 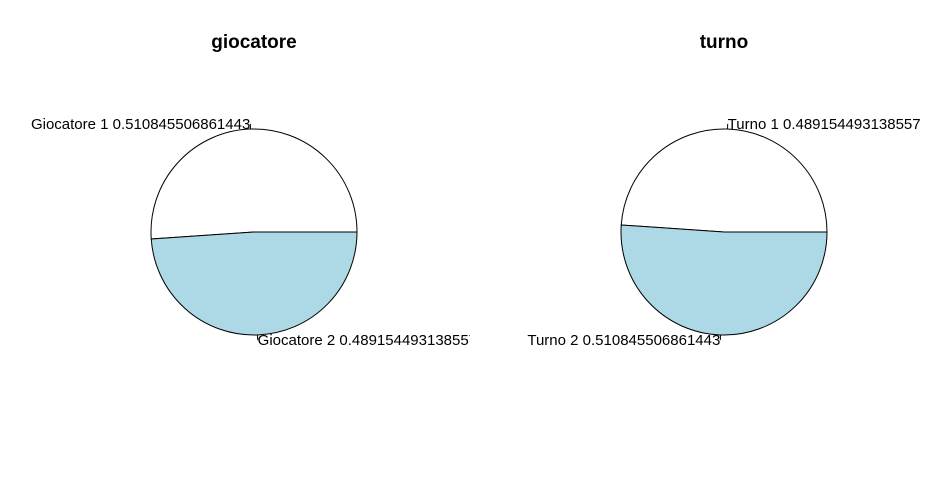 What do you see at coordinates (254, 42) in the screenshot?
I see `pie-title-giocatore: giocatore` at bounding box center [254, 42].